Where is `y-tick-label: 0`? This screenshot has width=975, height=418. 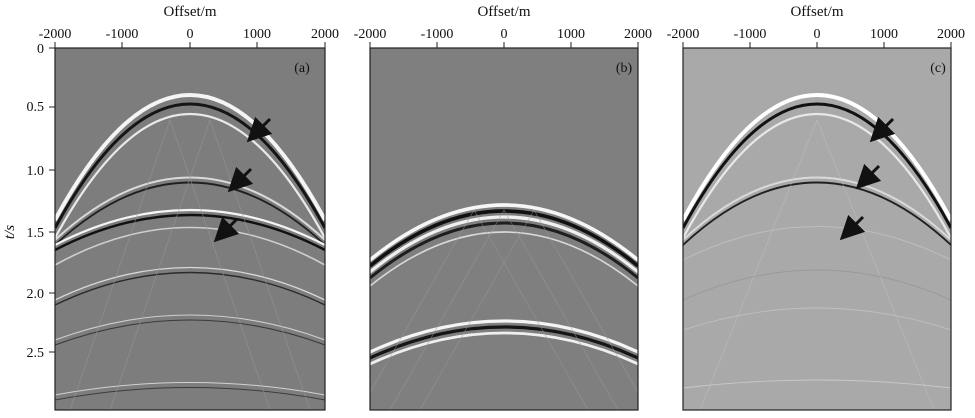 y-tick-label: 0 is located at coordinates (40, 49).